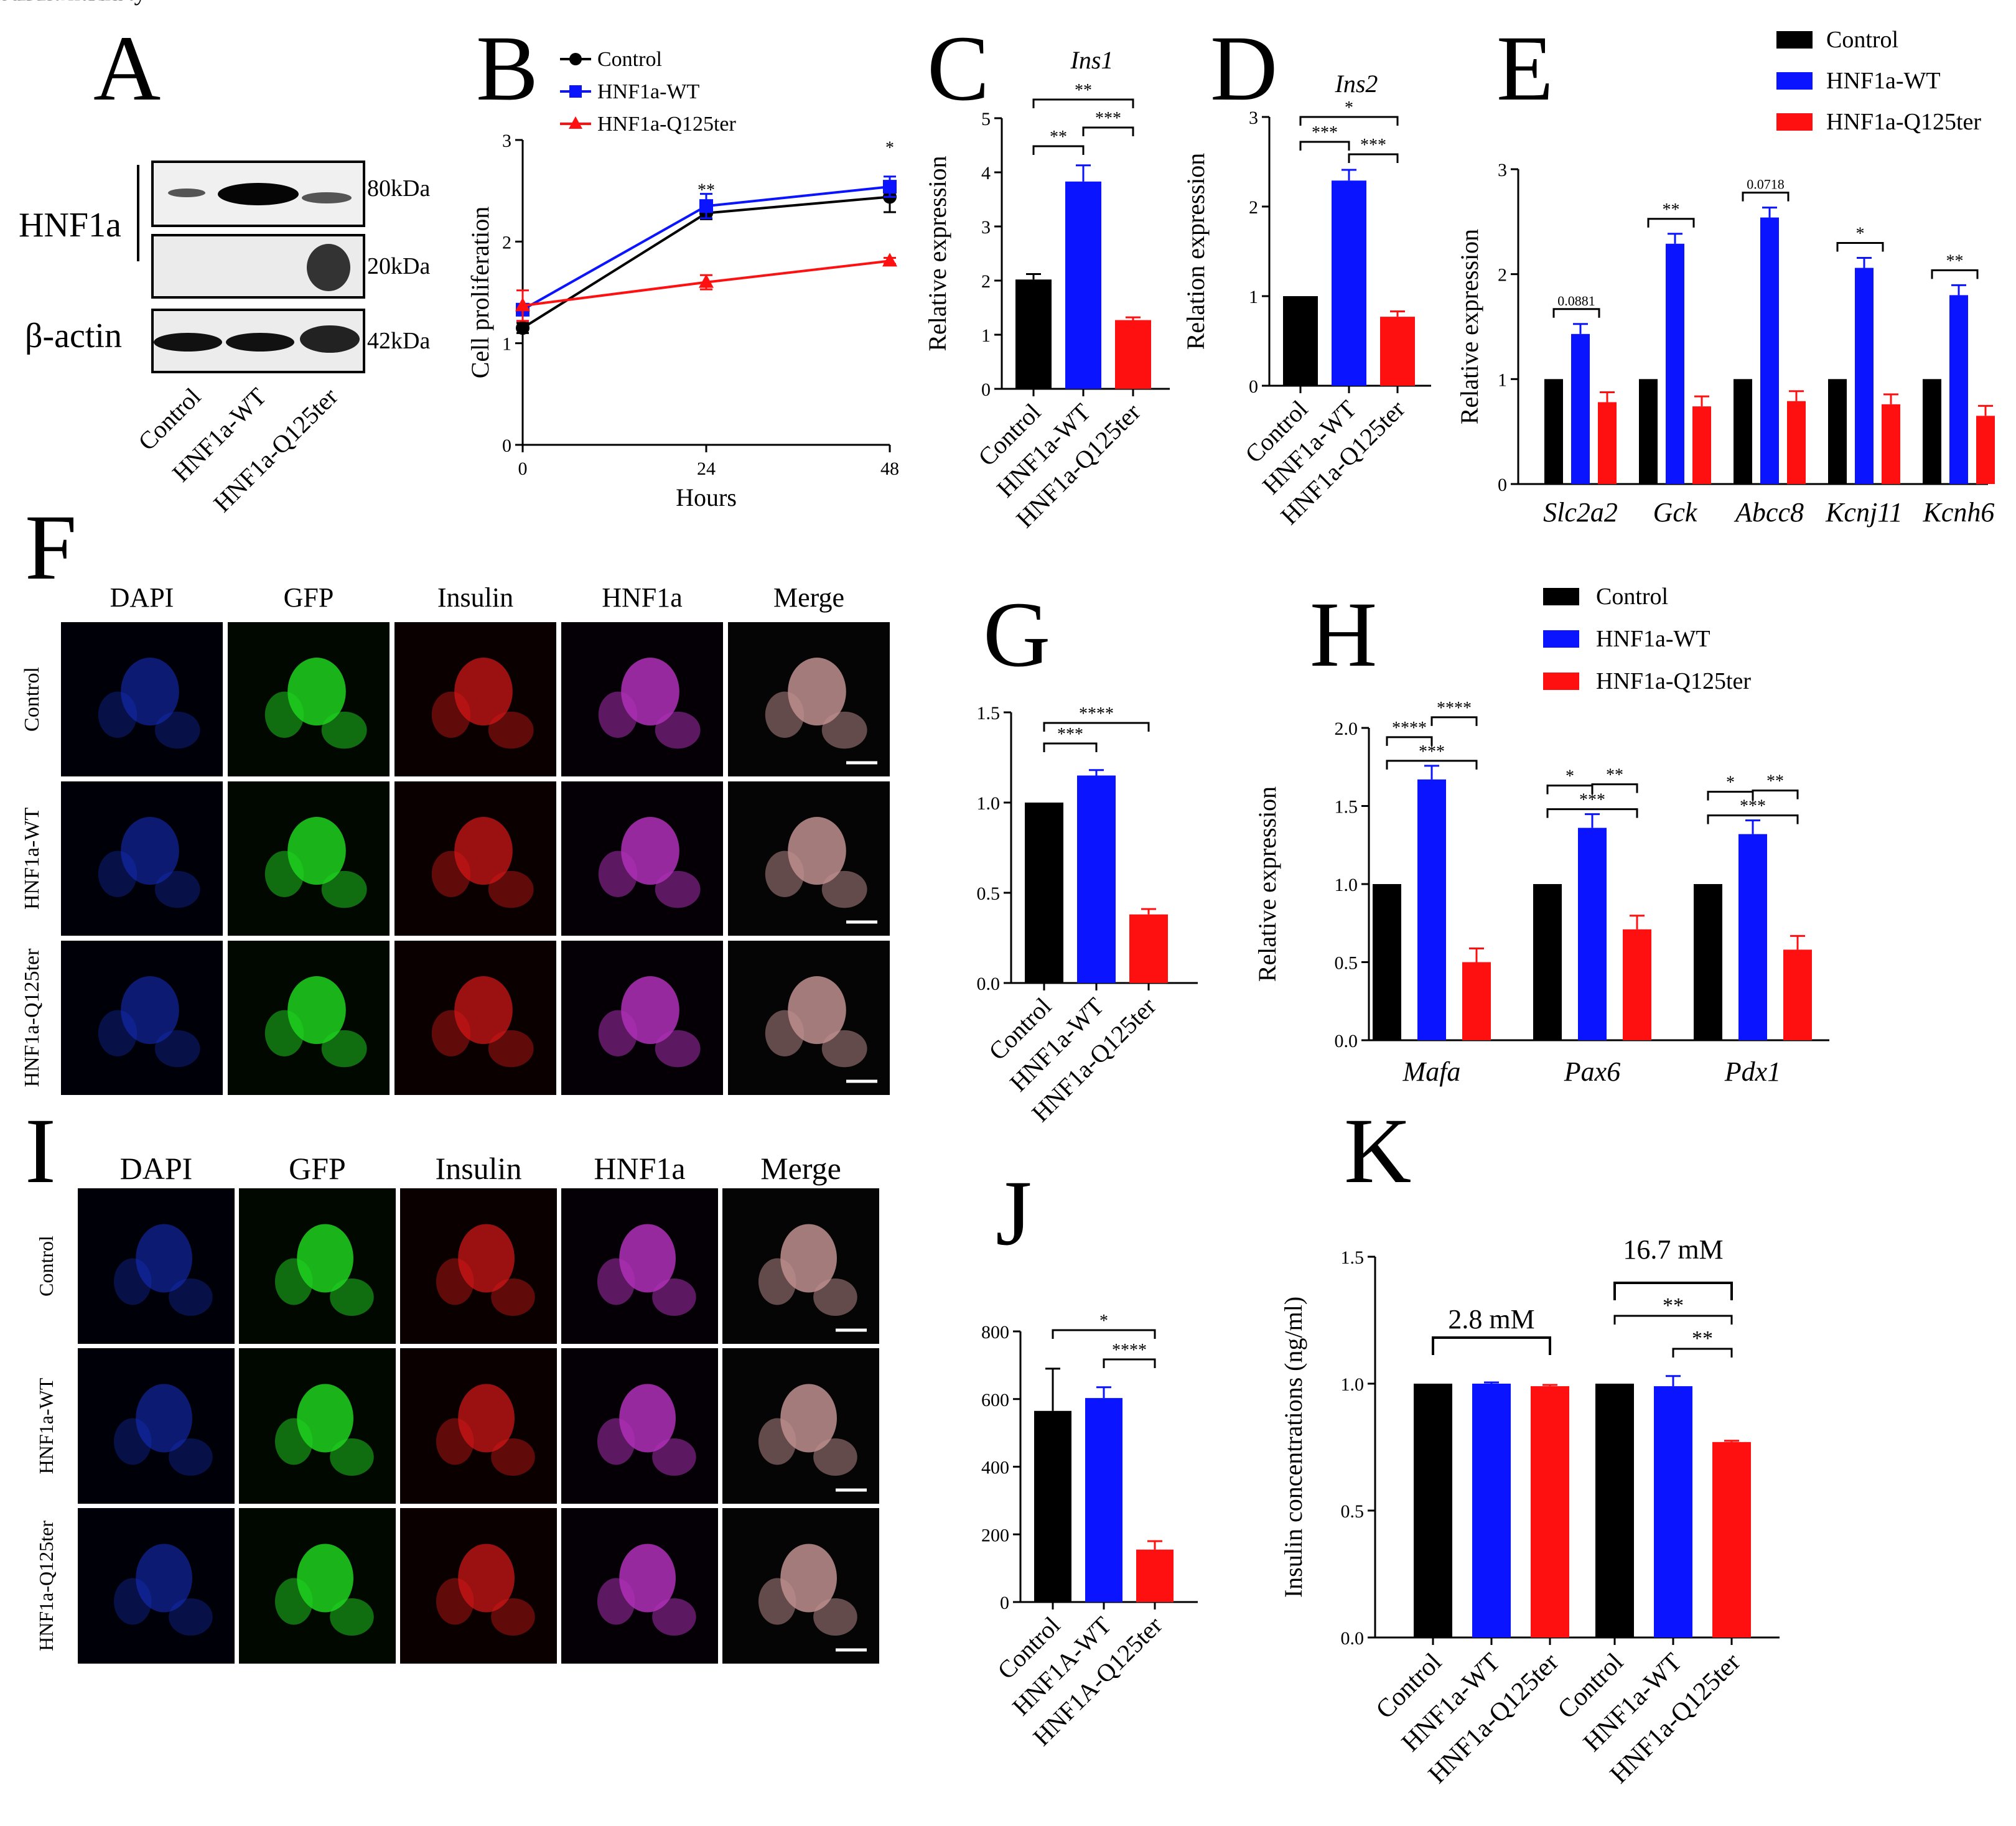  Describe the element at coordinates (1347, 807) in the screenshot. I see `y-tick-label: 1.5` at that location.